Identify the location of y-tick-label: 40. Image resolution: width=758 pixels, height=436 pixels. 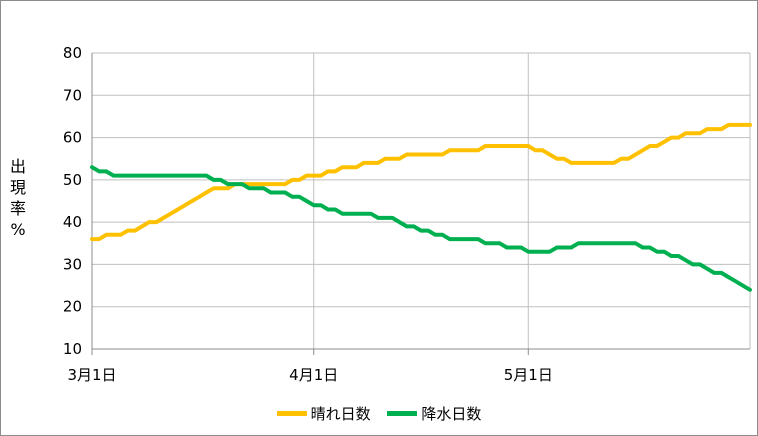
(72, 222).